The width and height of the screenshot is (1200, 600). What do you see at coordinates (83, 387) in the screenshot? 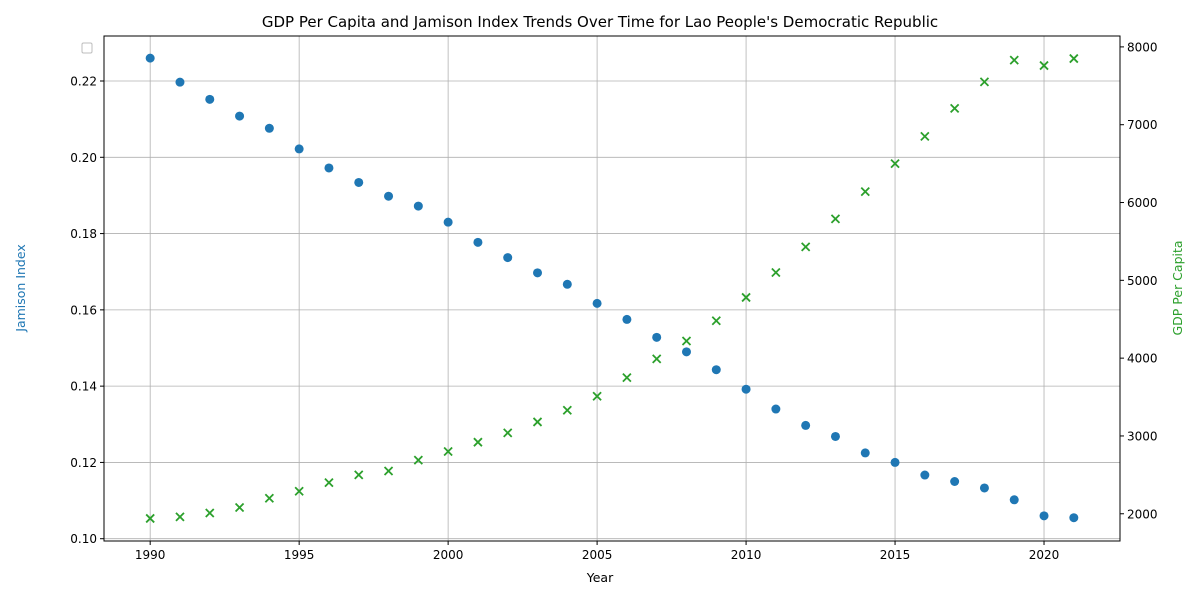
I see `y-left-tick-label: 0.14` at bounding box center [83, 387].